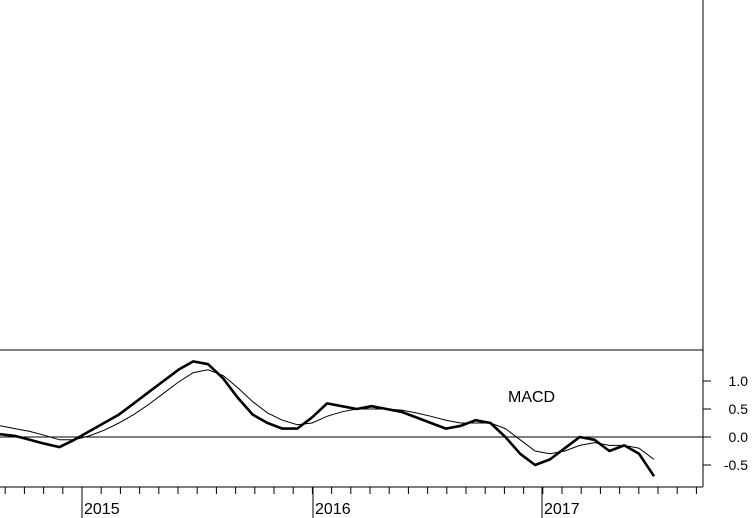  What do you see at coordinates (333, 509) in the screenshot?
I see `x-year-label: 2016` at bounding box center [333, 509].